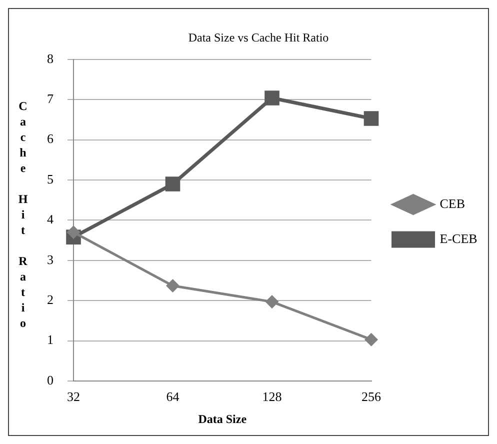  I want to click on y-tick-label: 6, so click(50, 138).